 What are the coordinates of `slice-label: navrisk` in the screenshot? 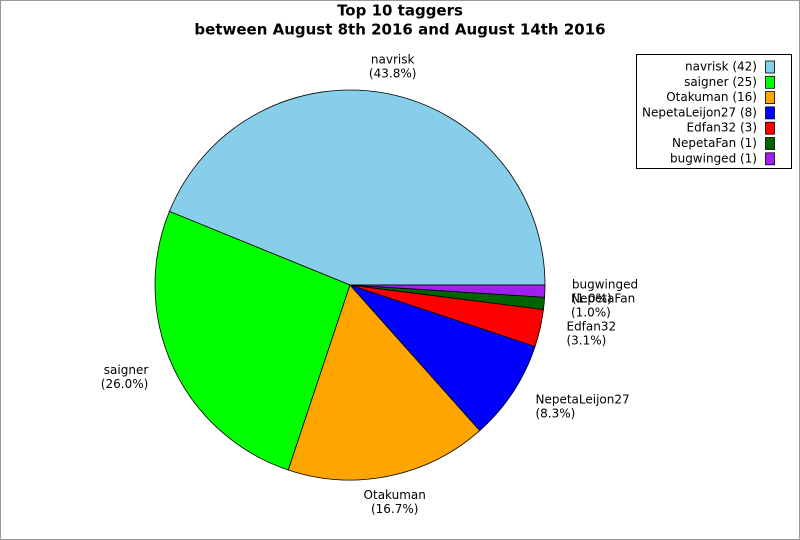 It's located at (393, 60).